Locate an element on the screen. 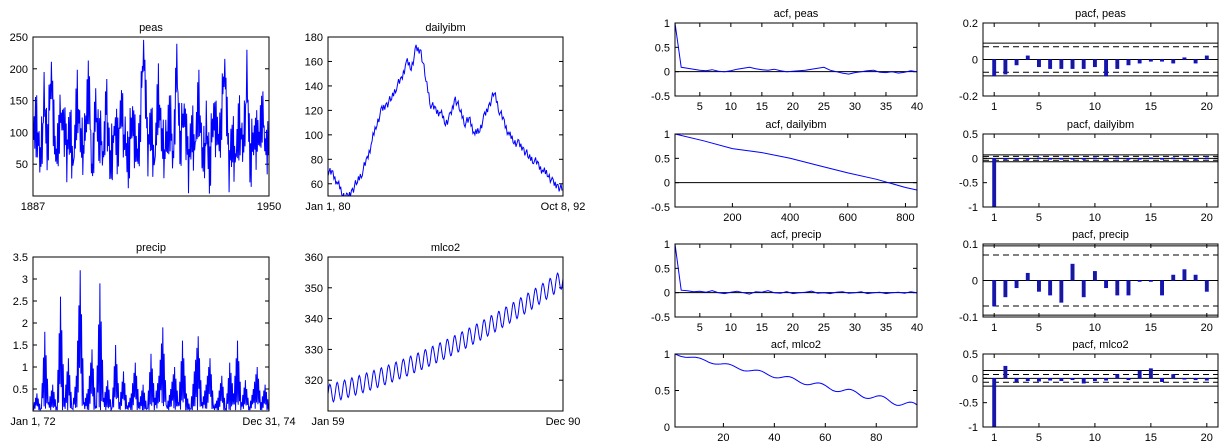  panel-acf-mlco2: acf, mlco2 0 0.5 1 20 40 60 80 is located at coordinates (786, 391).